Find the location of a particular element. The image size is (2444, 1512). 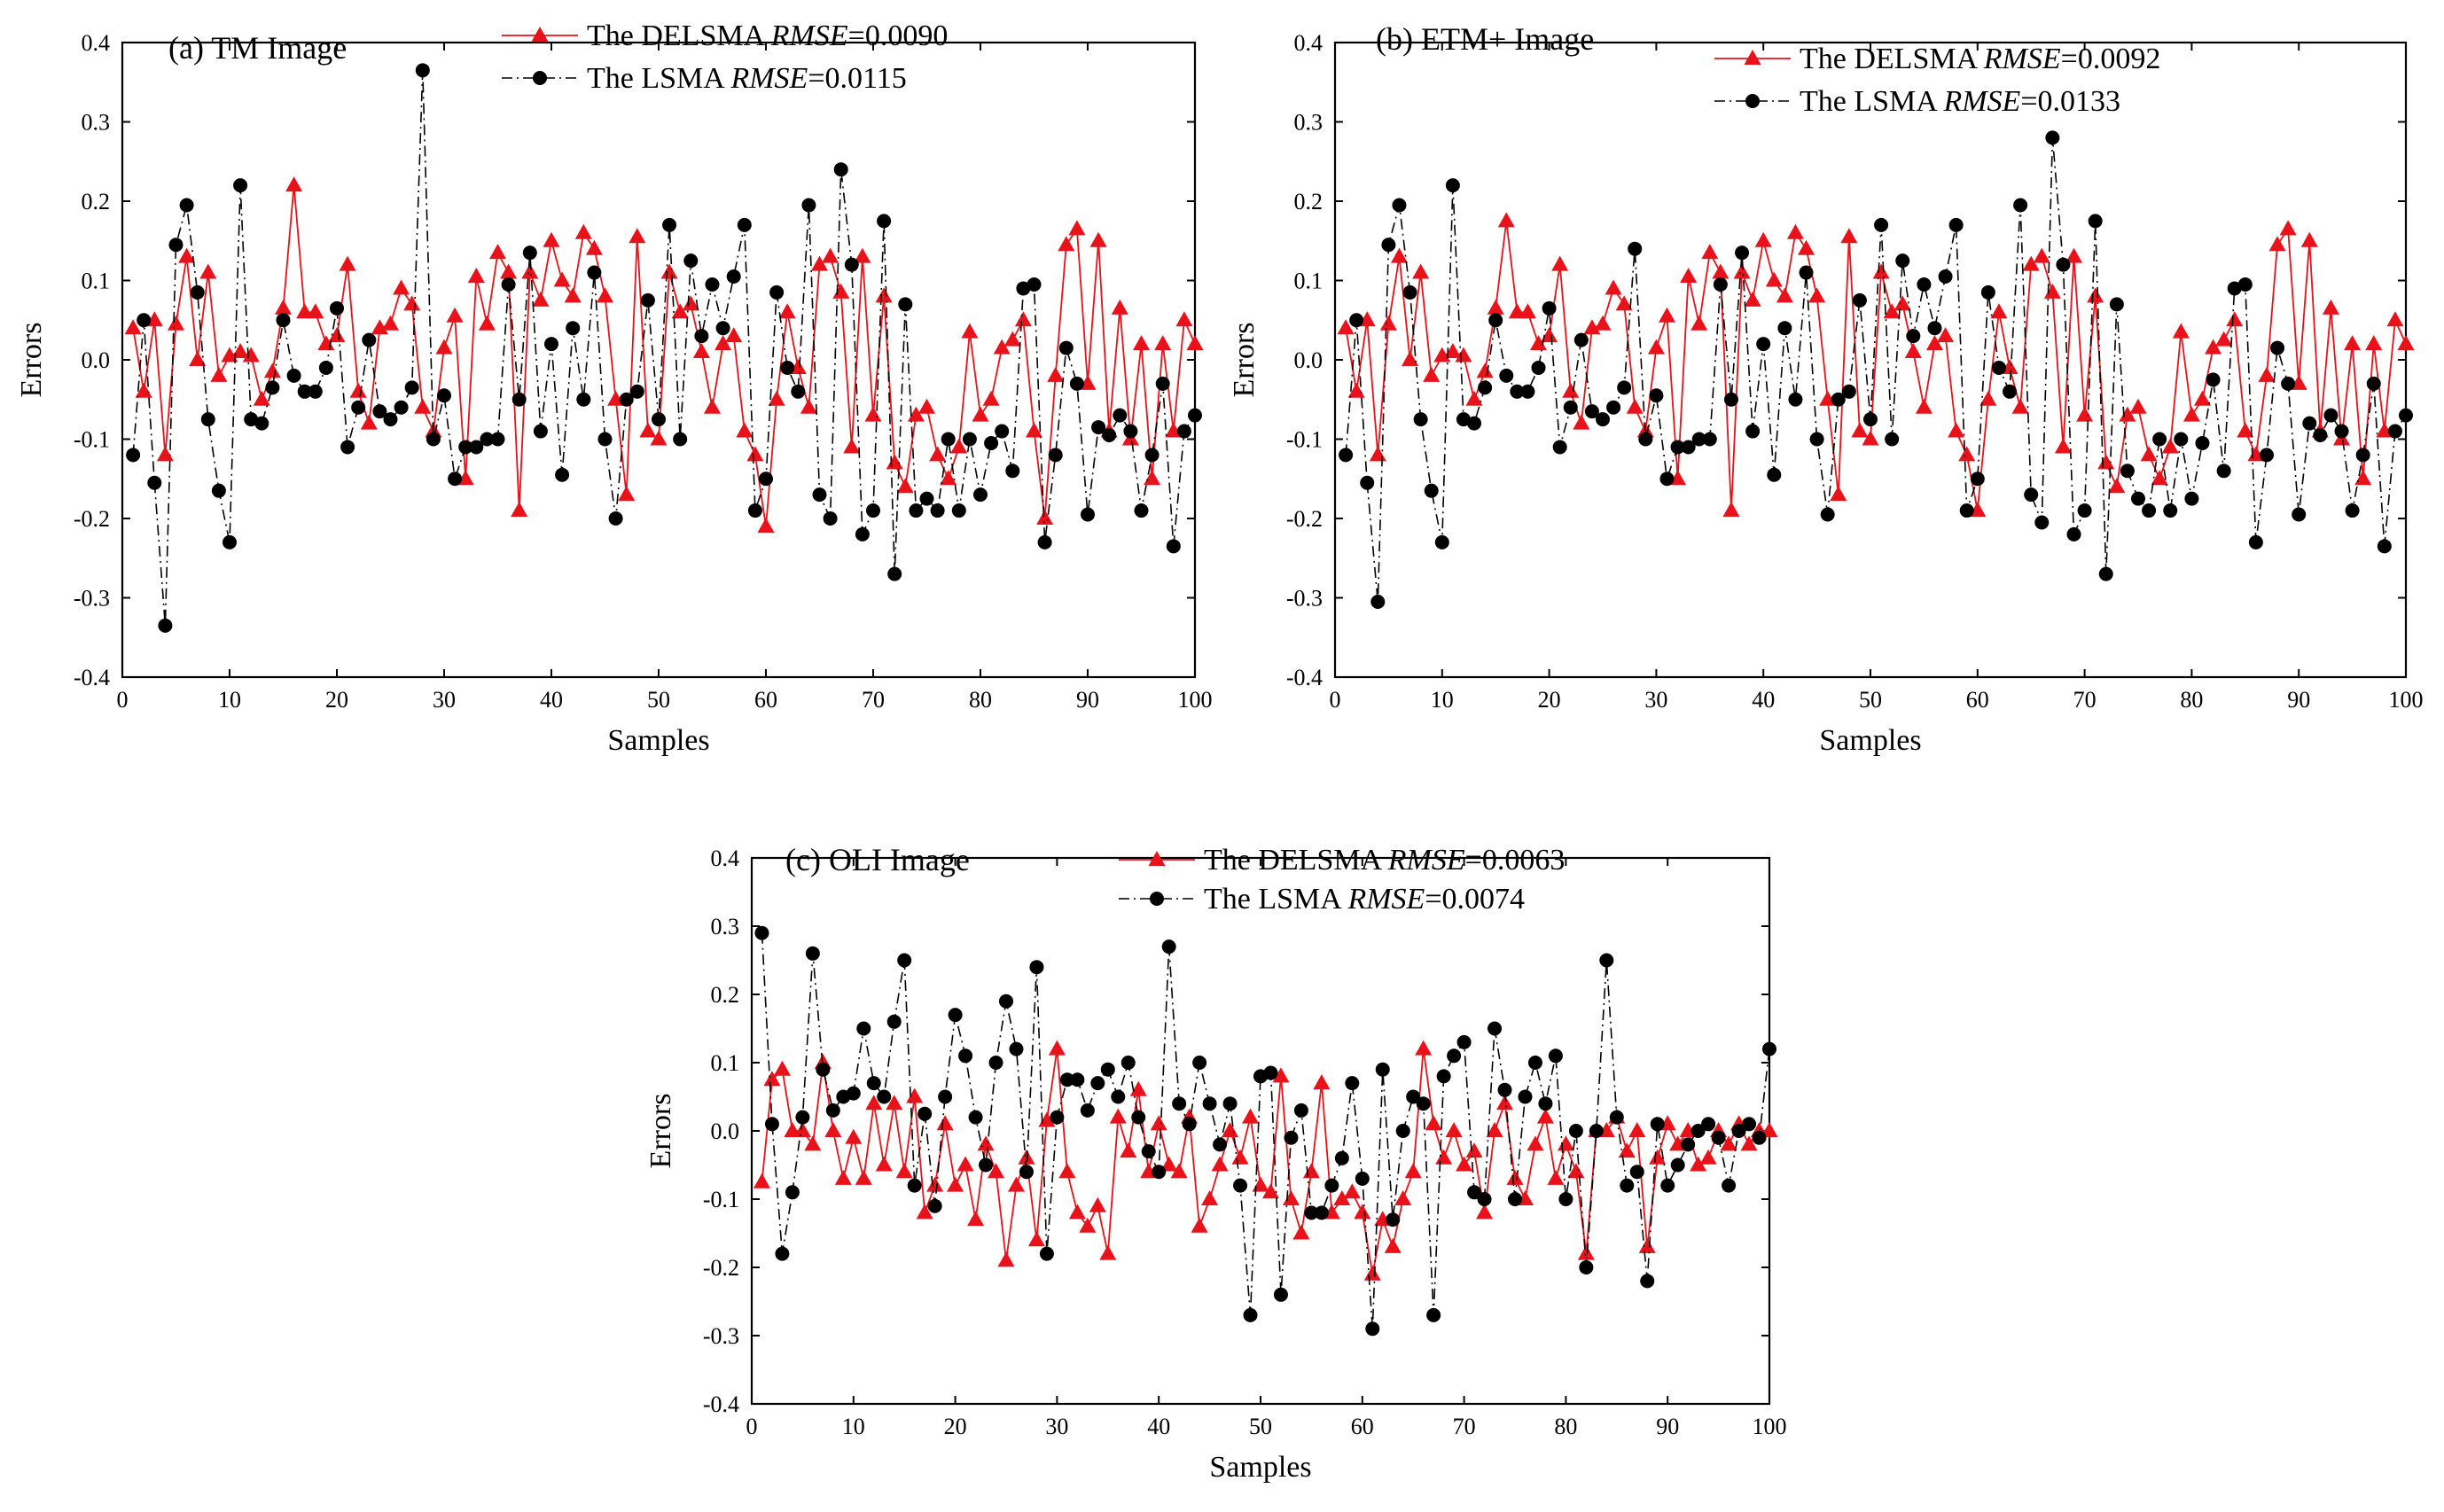

y-tick-label: 0.3 is located at coordinates (1309, 123).